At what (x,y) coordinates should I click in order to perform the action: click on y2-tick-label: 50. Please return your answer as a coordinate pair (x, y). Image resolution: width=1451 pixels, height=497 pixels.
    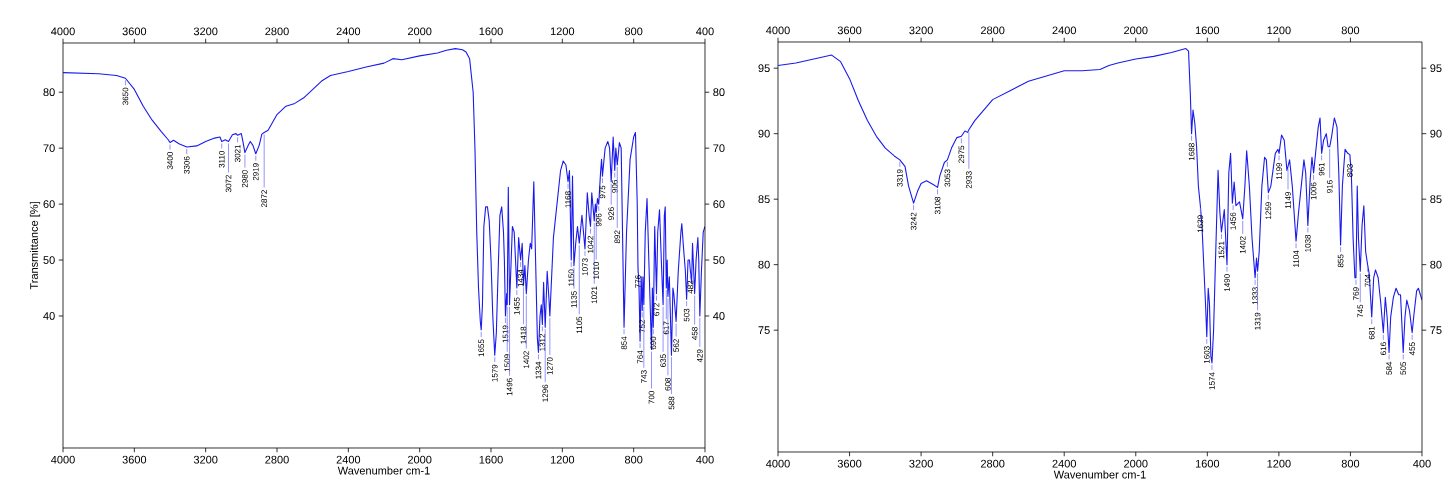
    Looking at the image, I should click on (719, 260).